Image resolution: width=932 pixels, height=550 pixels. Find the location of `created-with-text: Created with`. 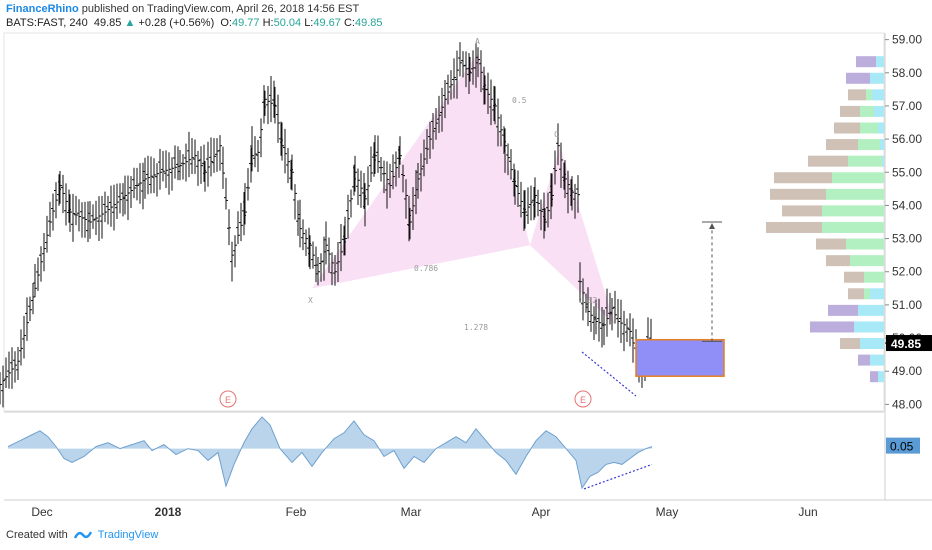

created-with-text: Created with is located at coordinates (37, 535).